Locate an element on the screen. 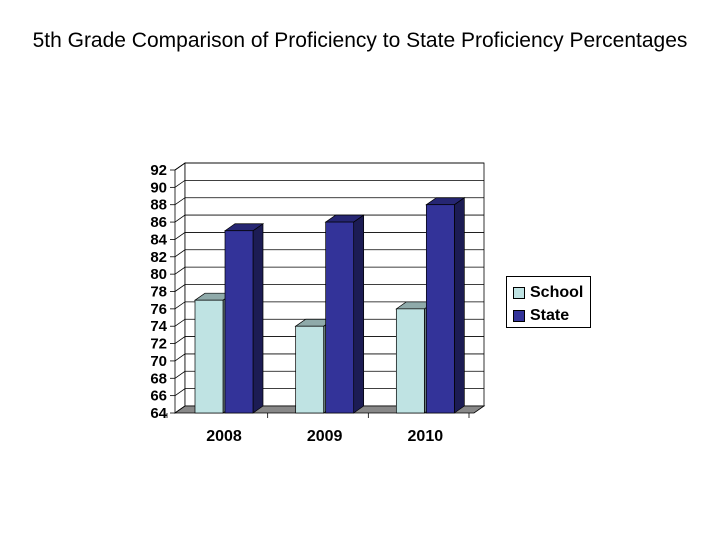 The height and width of the screenshot is (540, 720). x-tick-label: 2010 is located at coordinates (426, 436).